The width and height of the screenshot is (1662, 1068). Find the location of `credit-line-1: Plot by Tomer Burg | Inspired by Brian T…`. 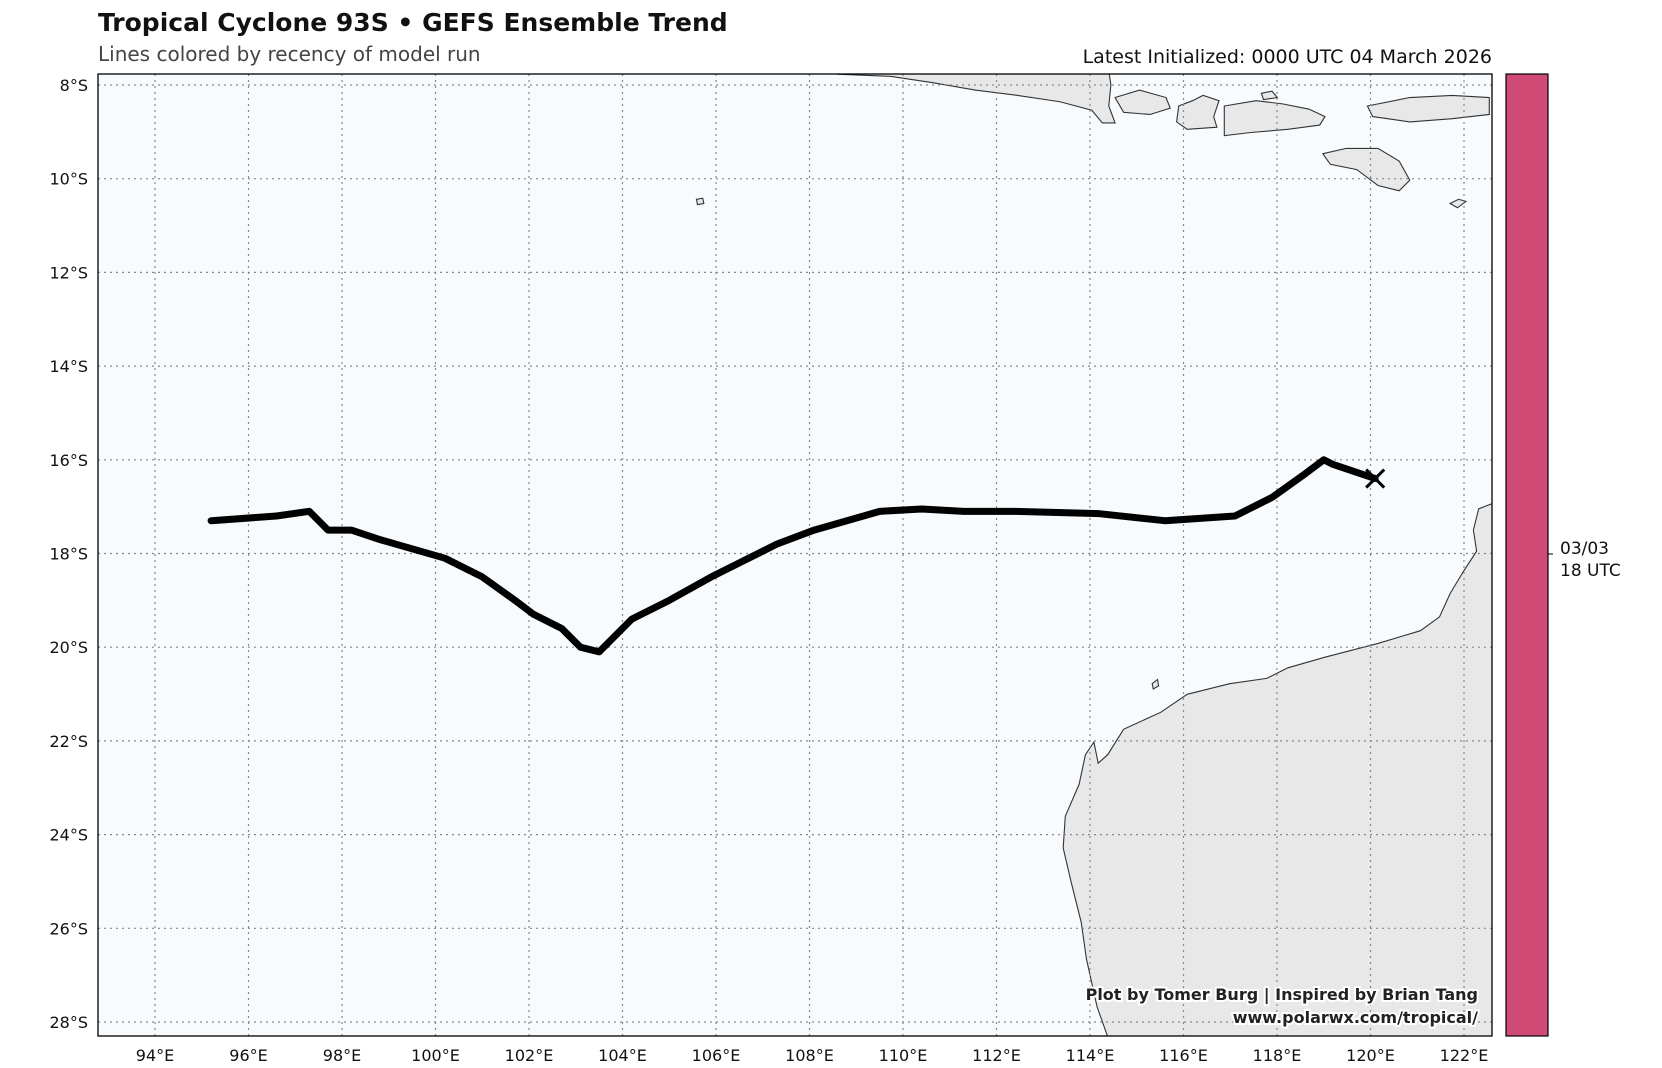

credit-line-1: Plot by Tomer Burg | Inspired by Brian T… is located at coordinates (1282, 995).